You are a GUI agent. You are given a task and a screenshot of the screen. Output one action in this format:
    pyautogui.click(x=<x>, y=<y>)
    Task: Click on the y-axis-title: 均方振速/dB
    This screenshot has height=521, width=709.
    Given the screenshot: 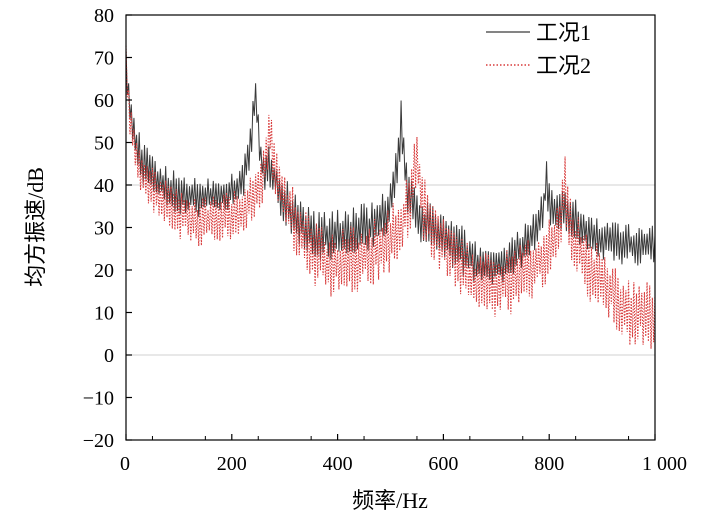 What is the action you would take?
    pyautogui.click(x=35, y=227)
    